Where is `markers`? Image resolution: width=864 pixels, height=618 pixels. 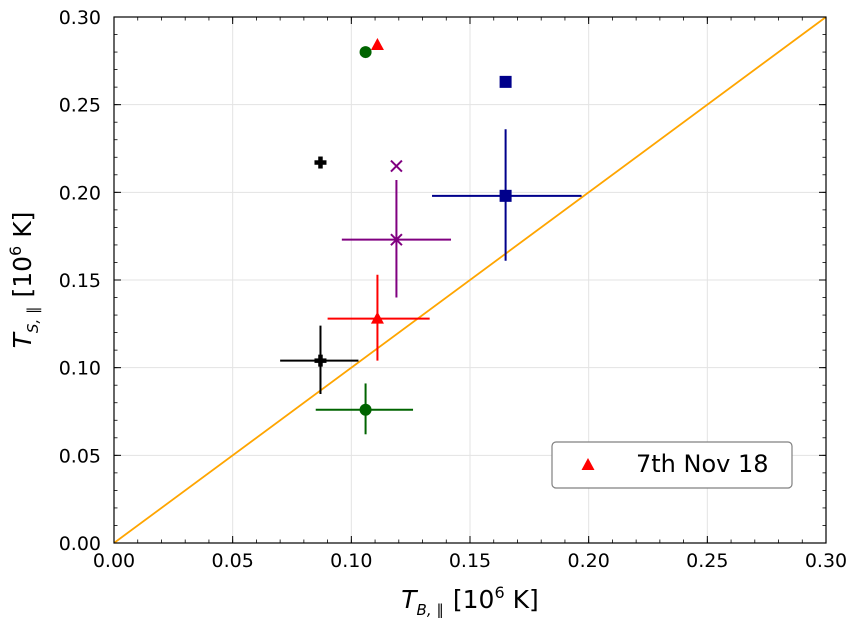
markers is located at coordinates (413, 227).